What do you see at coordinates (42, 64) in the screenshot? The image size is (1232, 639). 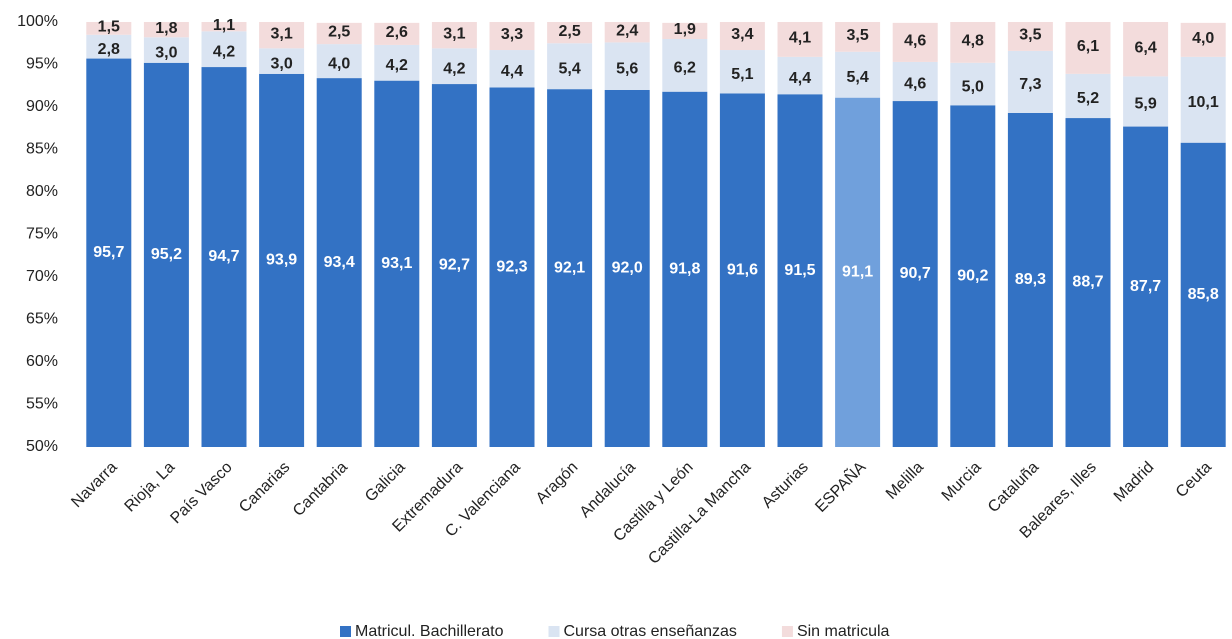 I see `y-tick-label: 95%` at bounding box center [42, 64].